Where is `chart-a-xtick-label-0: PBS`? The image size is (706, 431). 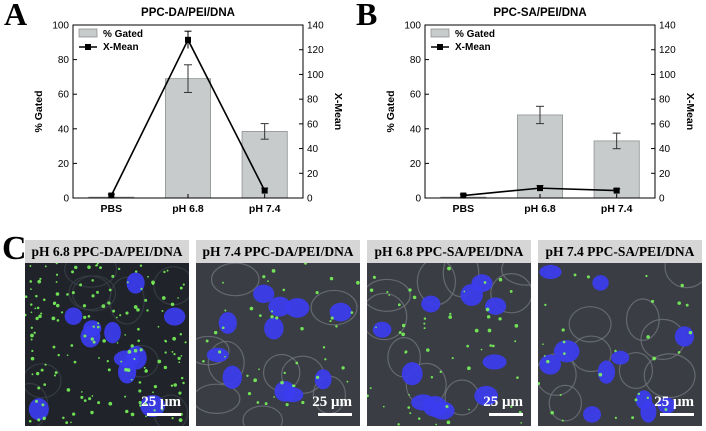 chart-a-xtick-label-0: PBS is located at coordinates (112, 209).